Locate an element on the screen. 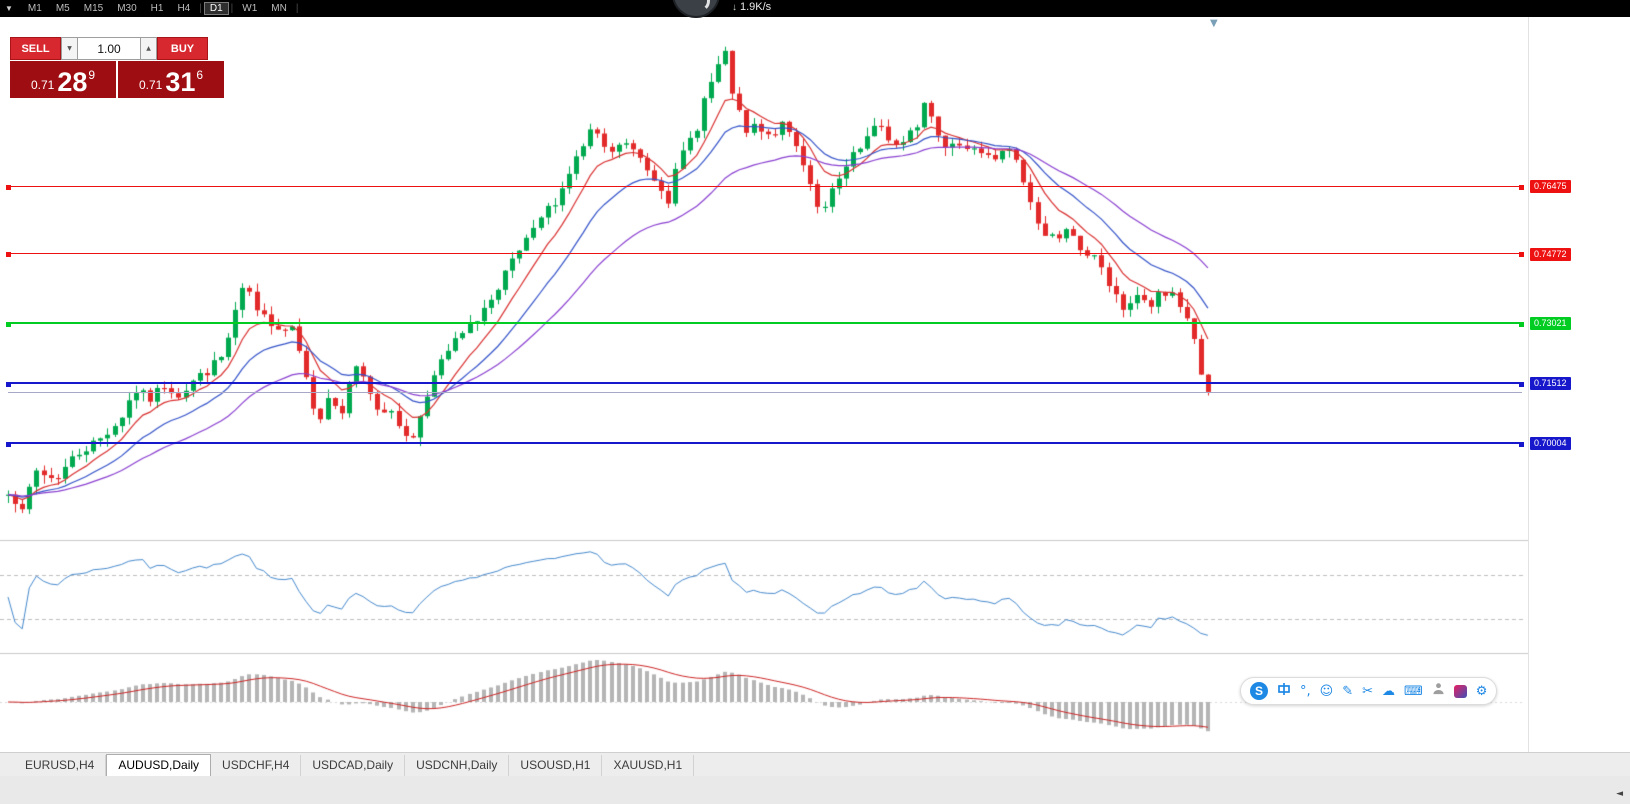 The height and width of the screenshot is (804, 1630). timeframe-mn: MN is located at coordinates (279, 8).